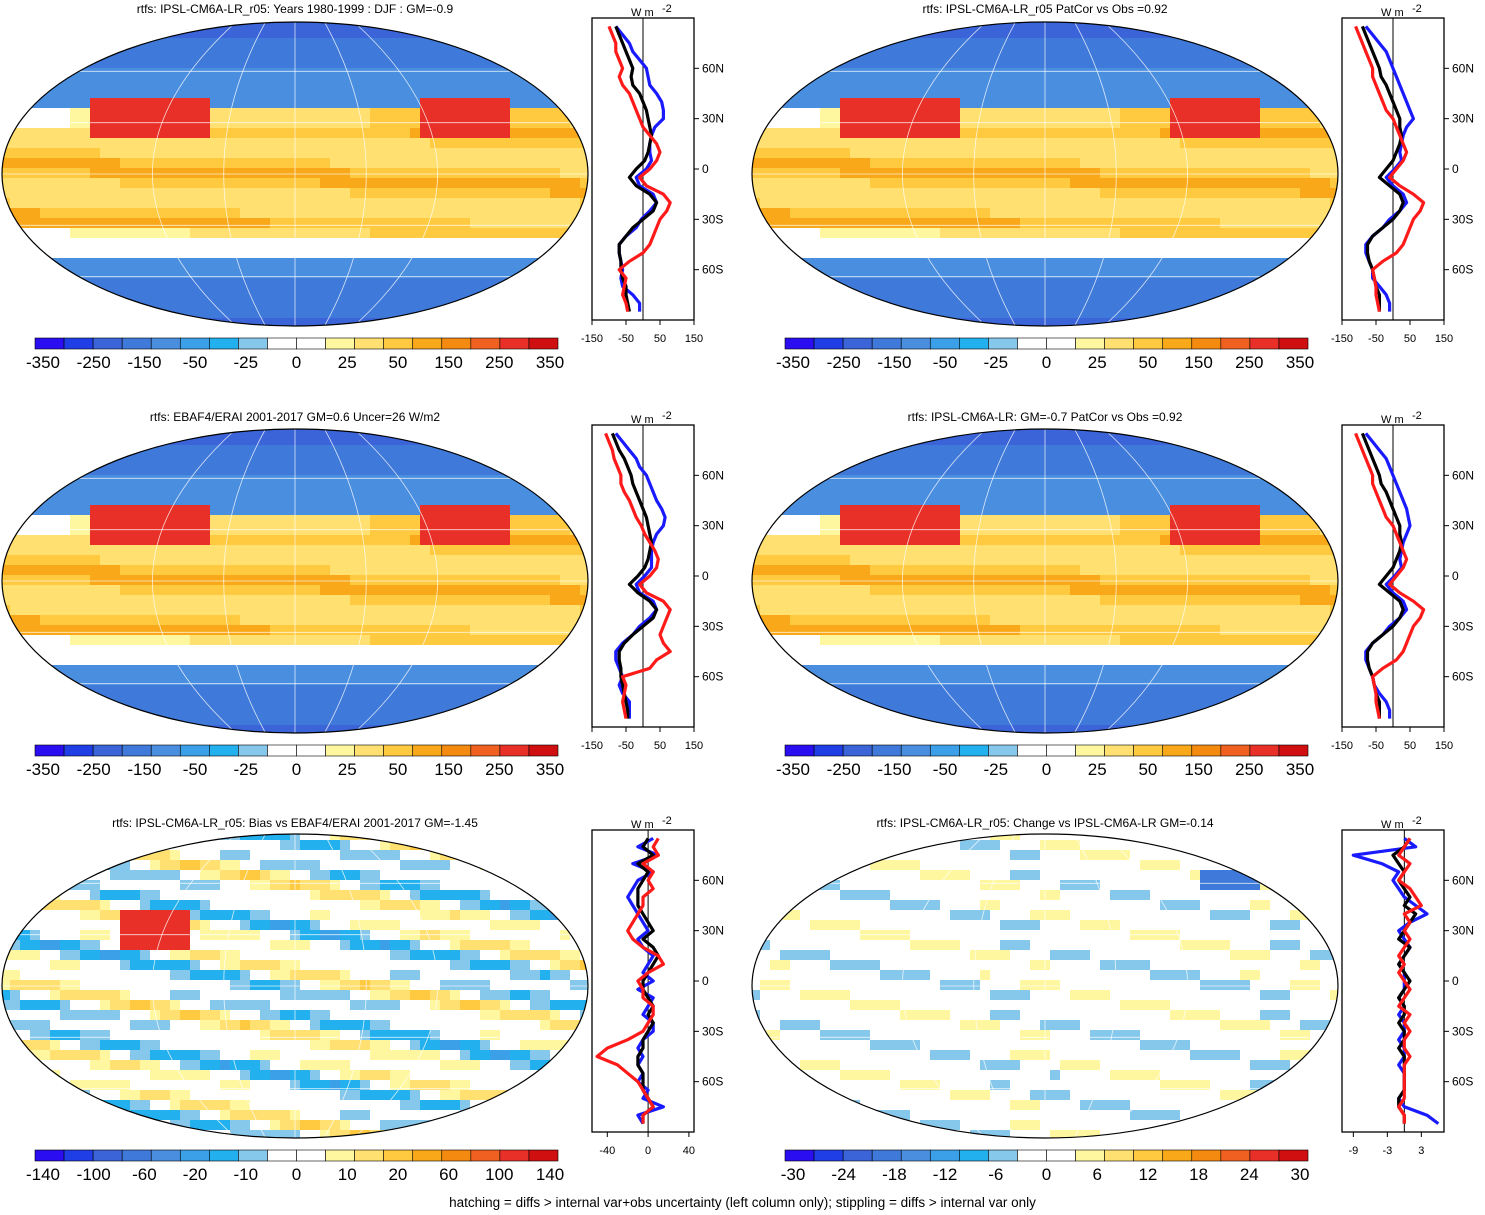 This screenshot has height=1215, width=1485. I want to click on colorbar-label: -10, so click(246, 1174).